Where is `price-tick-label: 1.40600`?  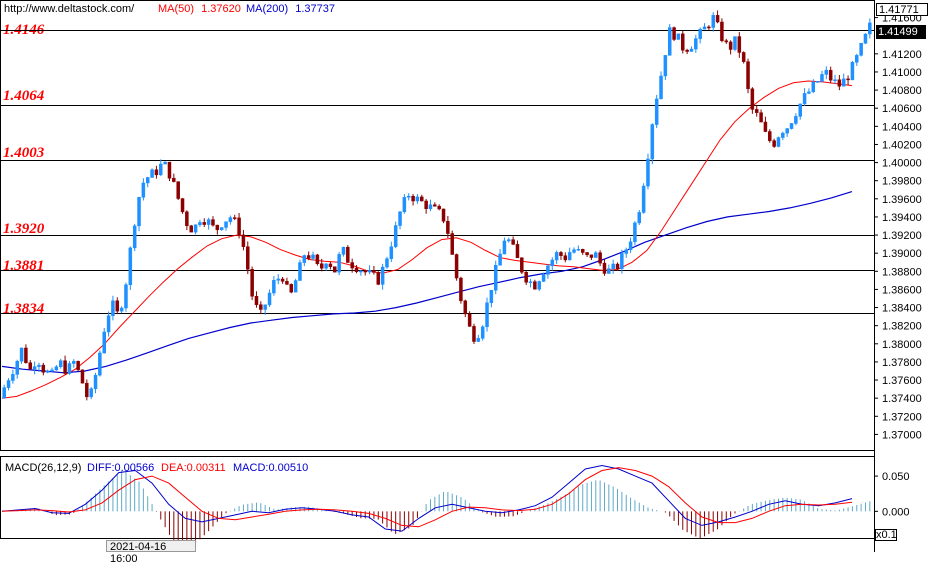 price-tick-label: 1.40600 is located at coordinates (902, 109).